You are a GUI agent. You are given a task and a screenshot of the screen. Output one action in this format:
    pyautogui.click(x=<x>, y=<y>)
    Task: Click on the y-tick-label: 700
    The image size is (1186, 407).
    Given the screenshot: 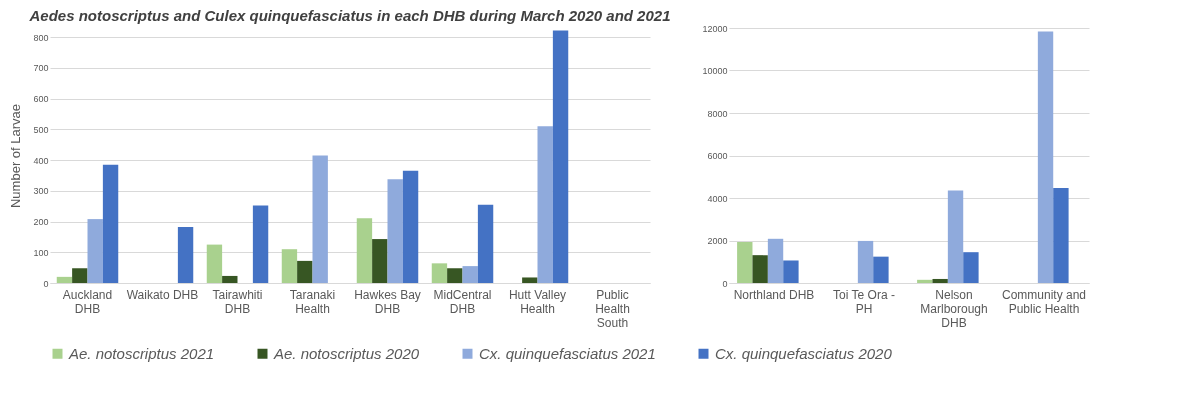 What is the action you would take?
    pyautogui.click(x=41, y=68)
    